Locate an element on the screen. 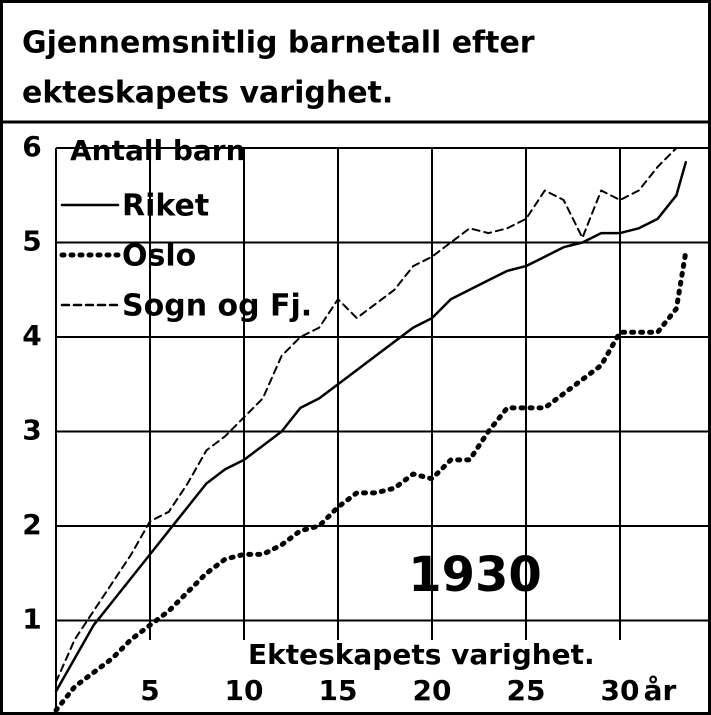 This screenshot has height=715, width=711. x-tick-label: 25 is located at coordinates (526, 690).